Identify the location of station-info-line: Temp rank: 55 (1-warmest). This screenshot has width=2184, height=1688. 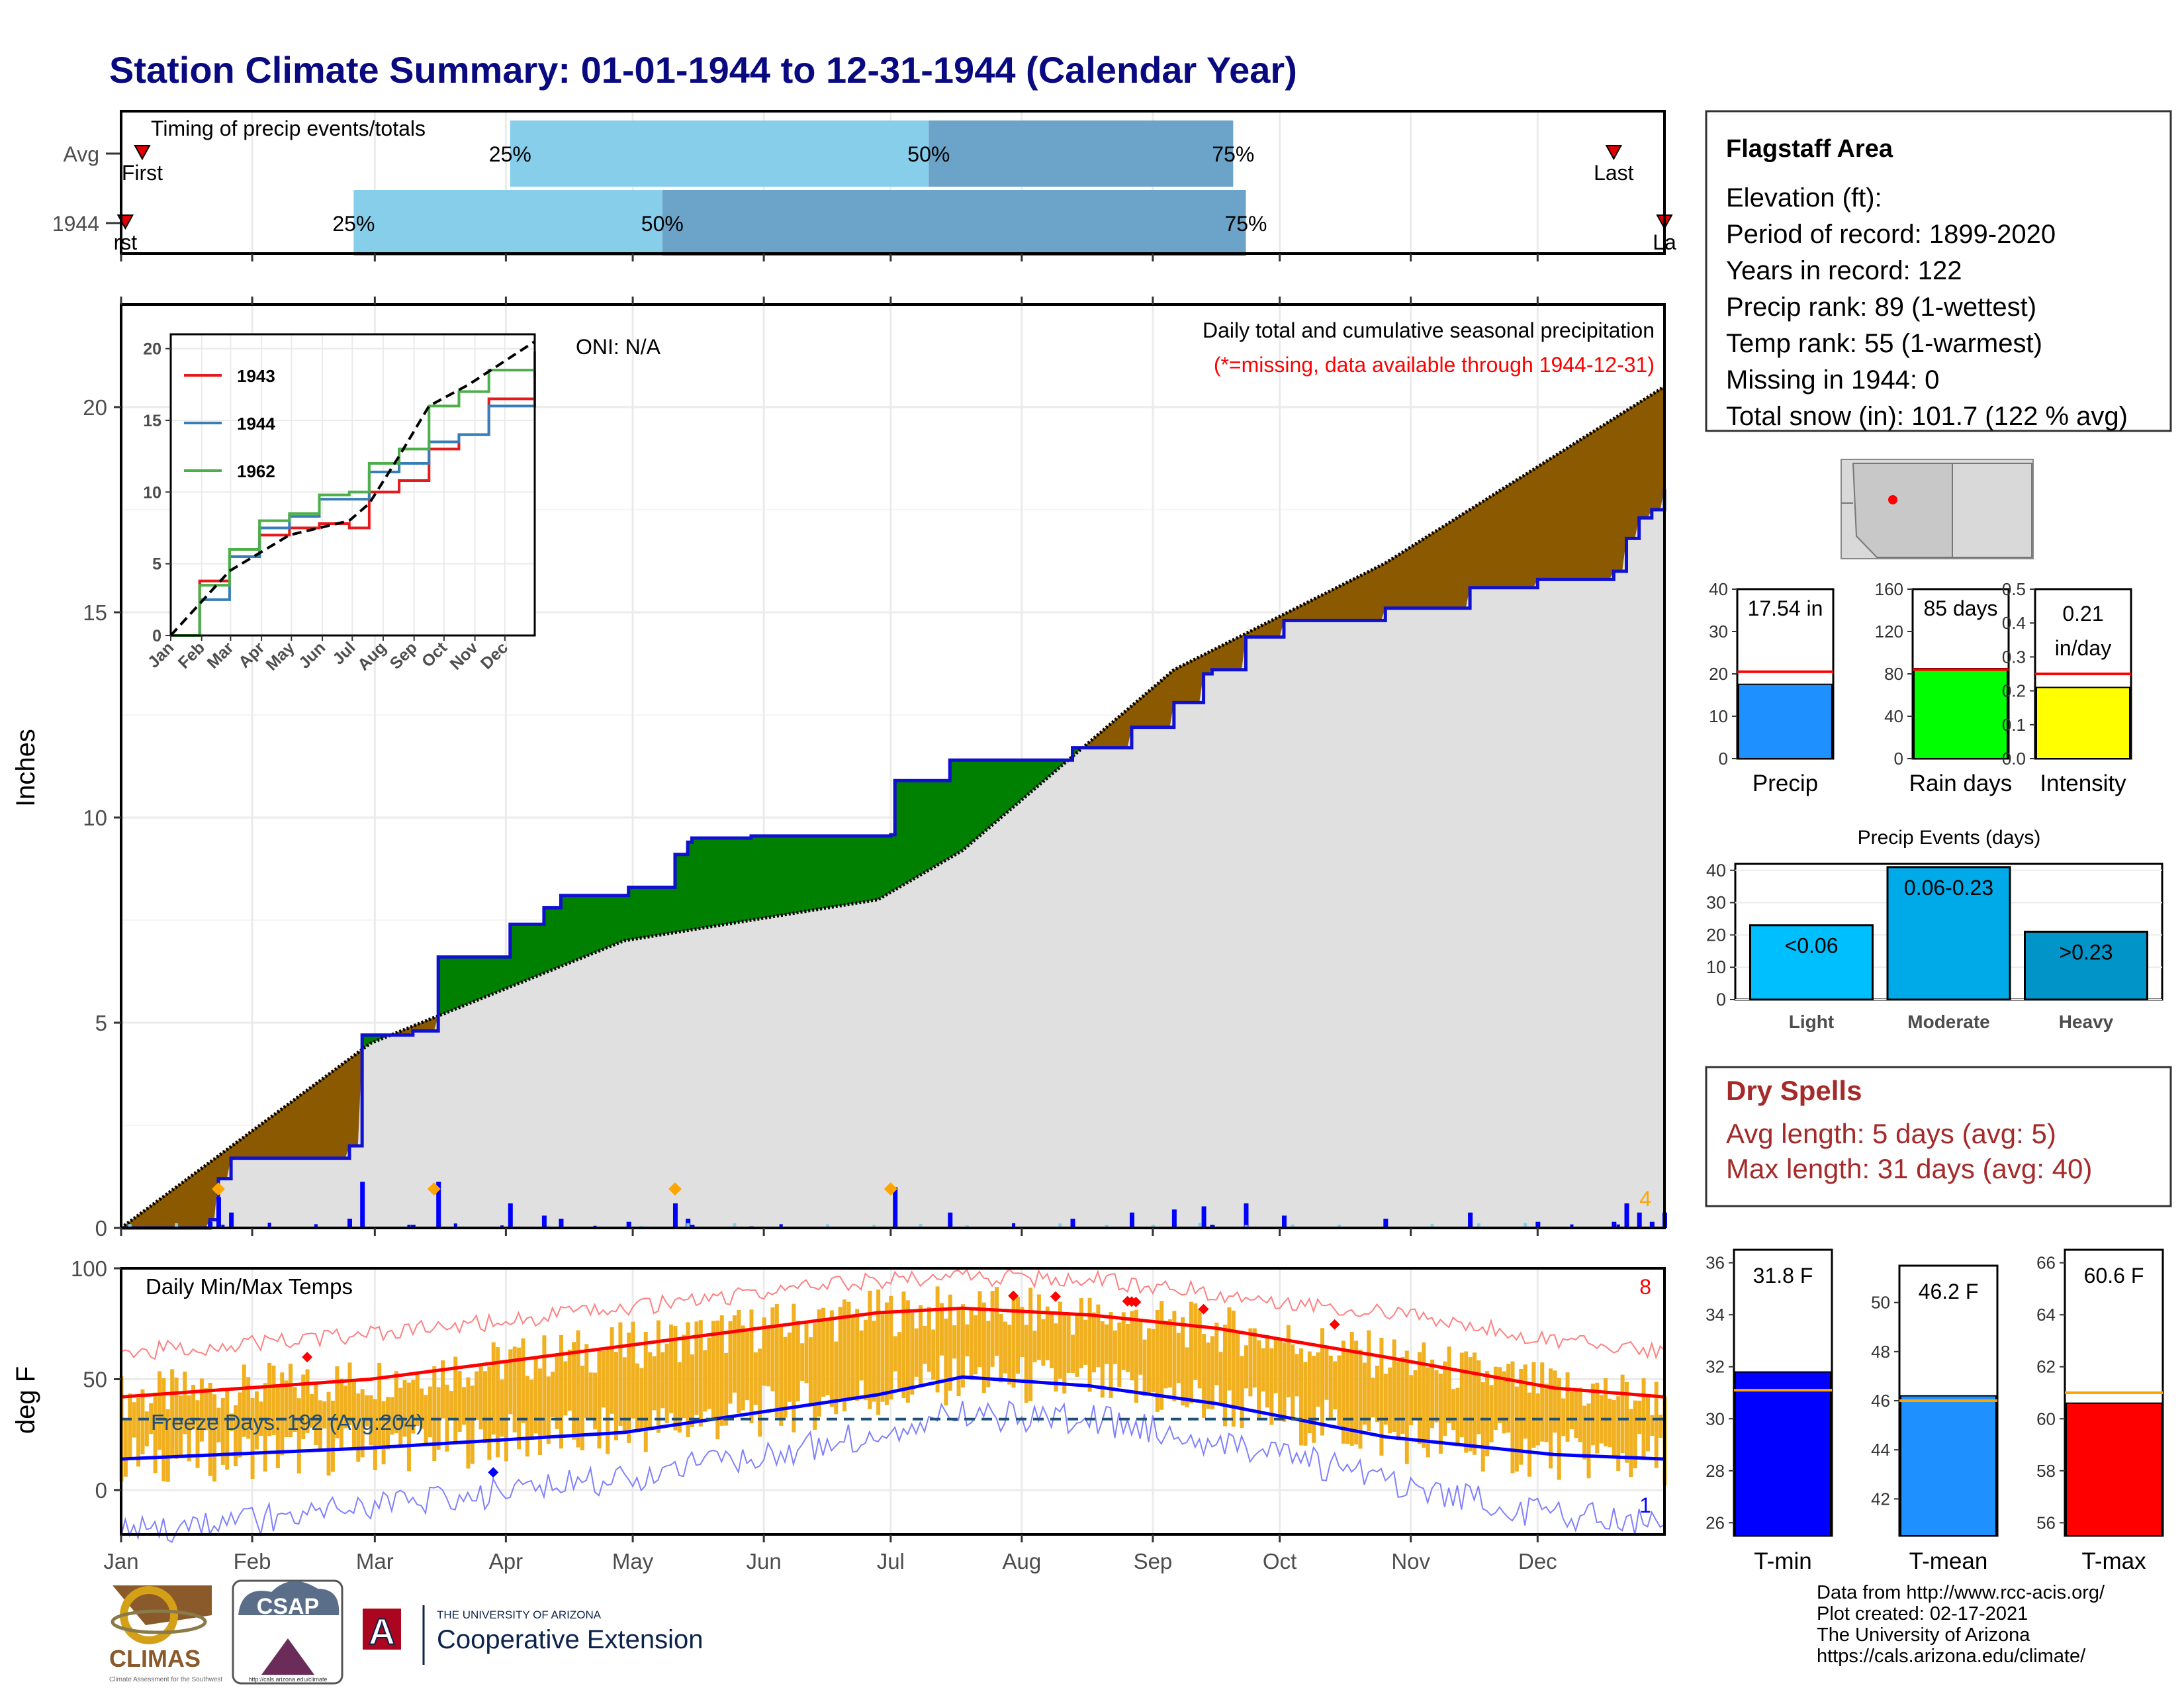
(1884, 343).